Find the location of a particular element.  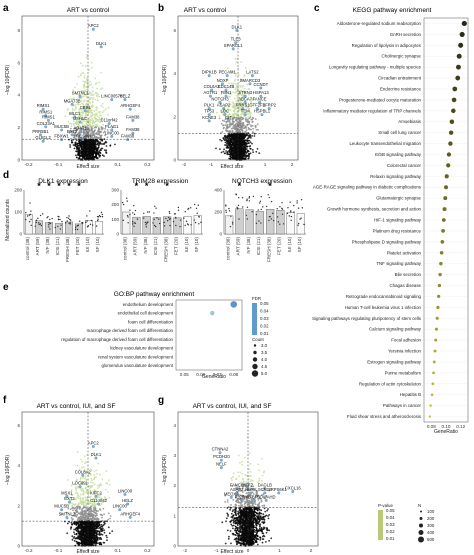

panel-a-gene-label: SMTNL2 is located at coordinates (80, 92).